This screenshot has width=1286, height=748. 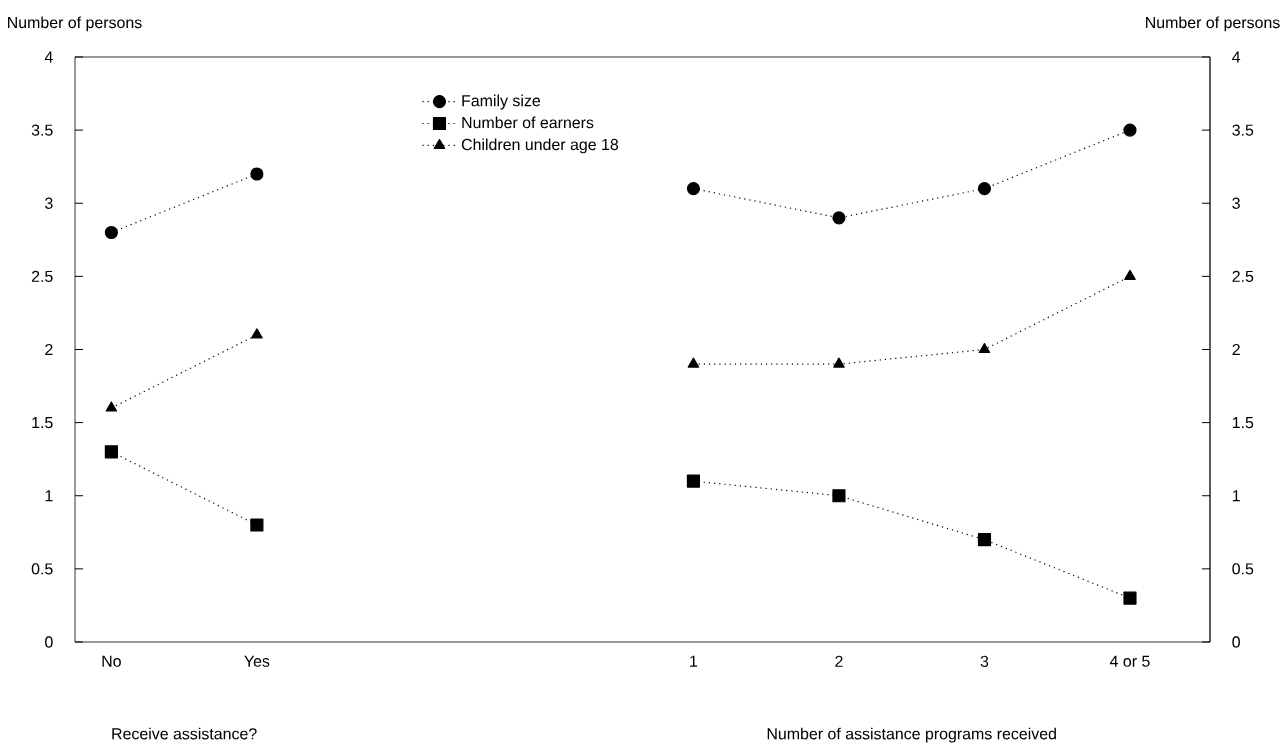 I want to click on legend-label: Children under age 18, so click(x=540, y=146).